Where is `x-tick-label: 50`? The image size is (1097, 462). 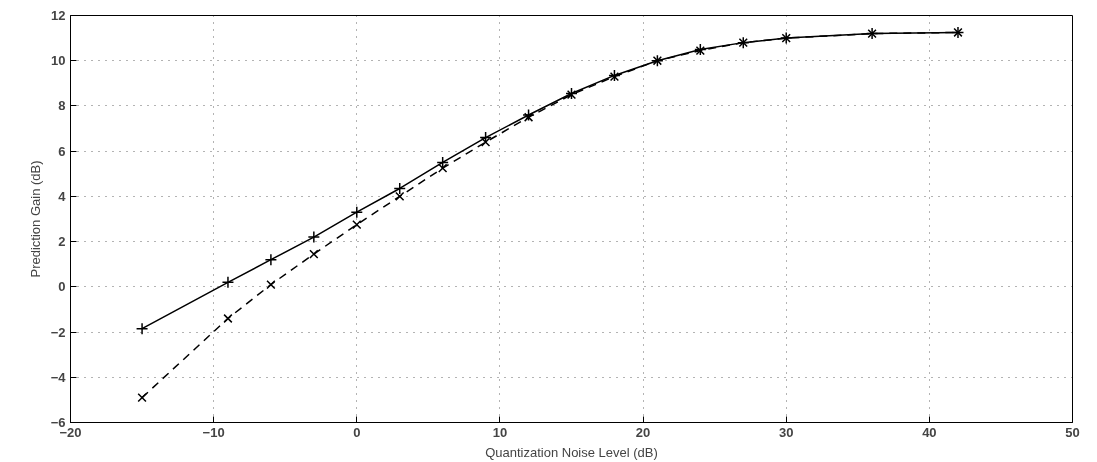
x-tick-label: 50 is located at coordinates (1072, 432).